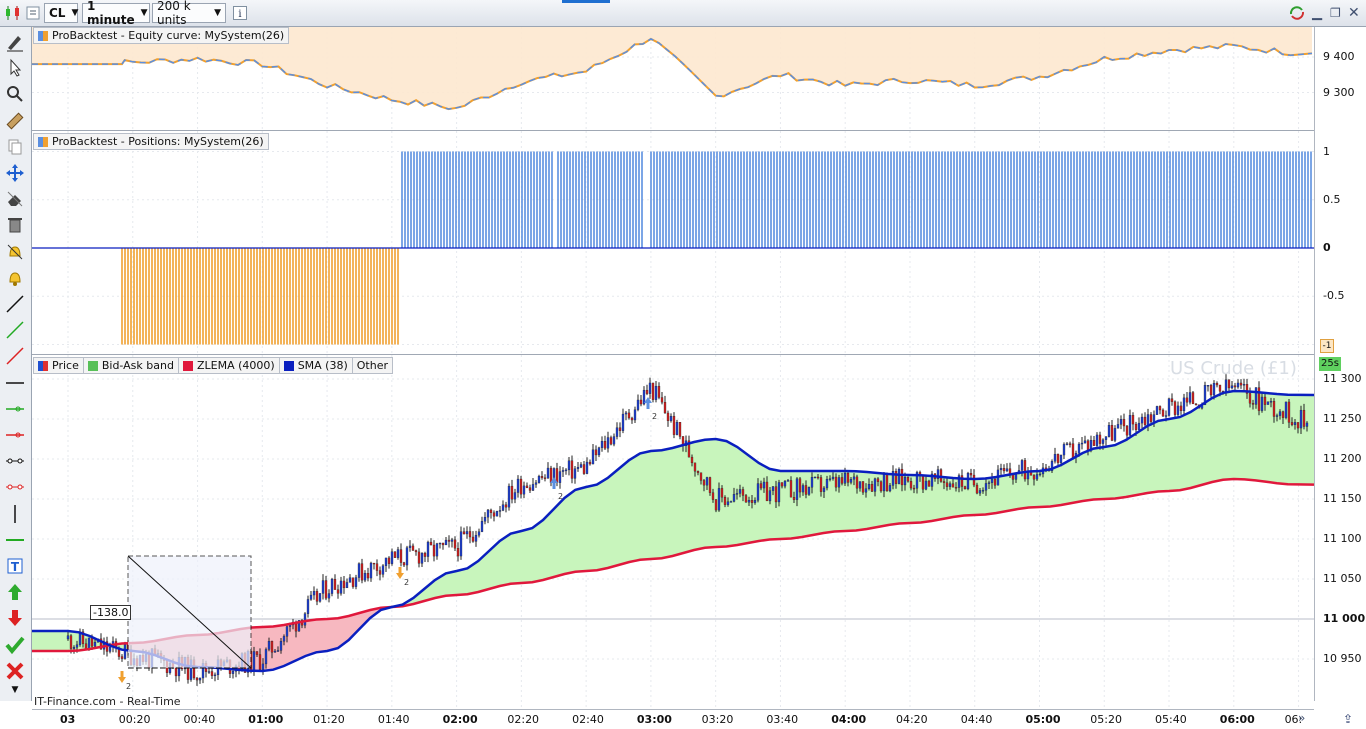 This screenshot has height=729, width=1366. What do you see at coordinates (15, 330) in the screenshot?
I see `green-line-icon` at bounding box center [15, 330].